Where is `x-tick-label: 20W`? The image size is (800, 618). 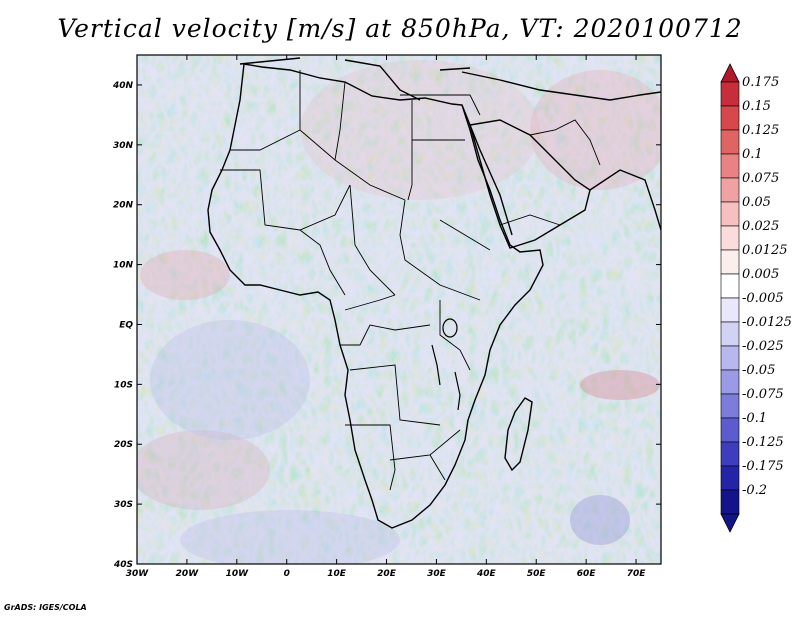 x-tick-label: 20W is located at coordinates (188, 574).